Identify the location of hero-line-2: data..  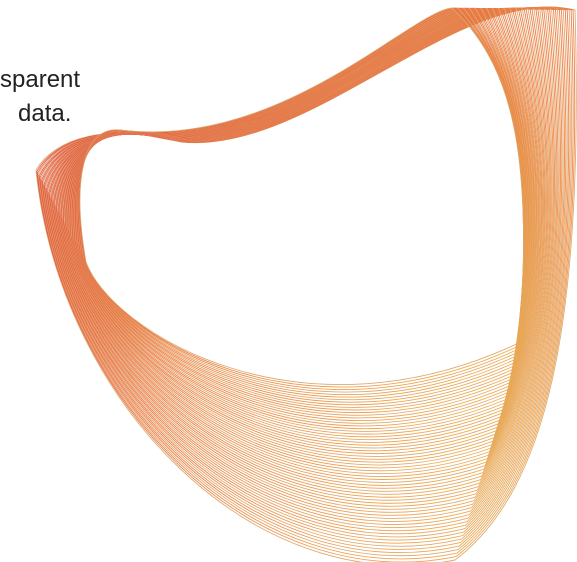
(45, 113).